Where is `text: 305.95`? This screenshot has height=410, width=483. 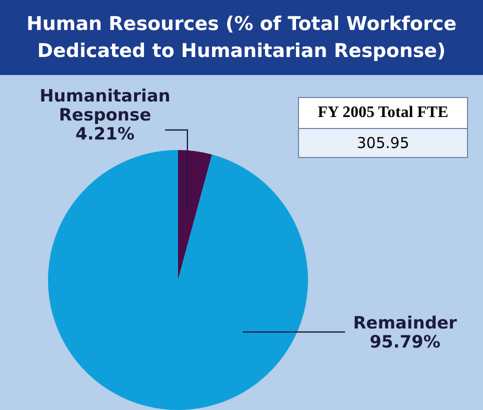 text: 305.95 is located at coordinates (383, 143).